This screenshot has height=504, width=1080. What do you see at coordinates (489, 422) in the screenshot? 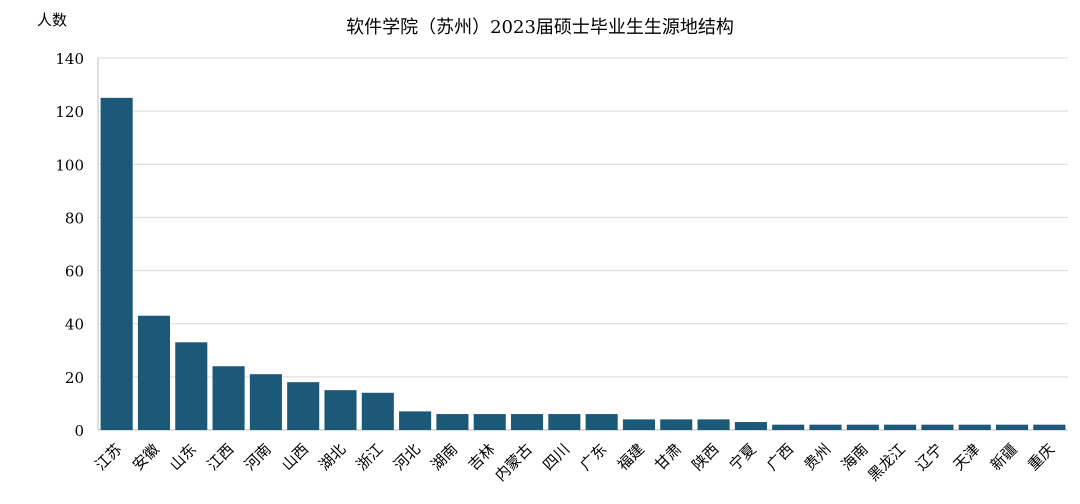
I see `bar-吉林` at bounding box center [489, 422].